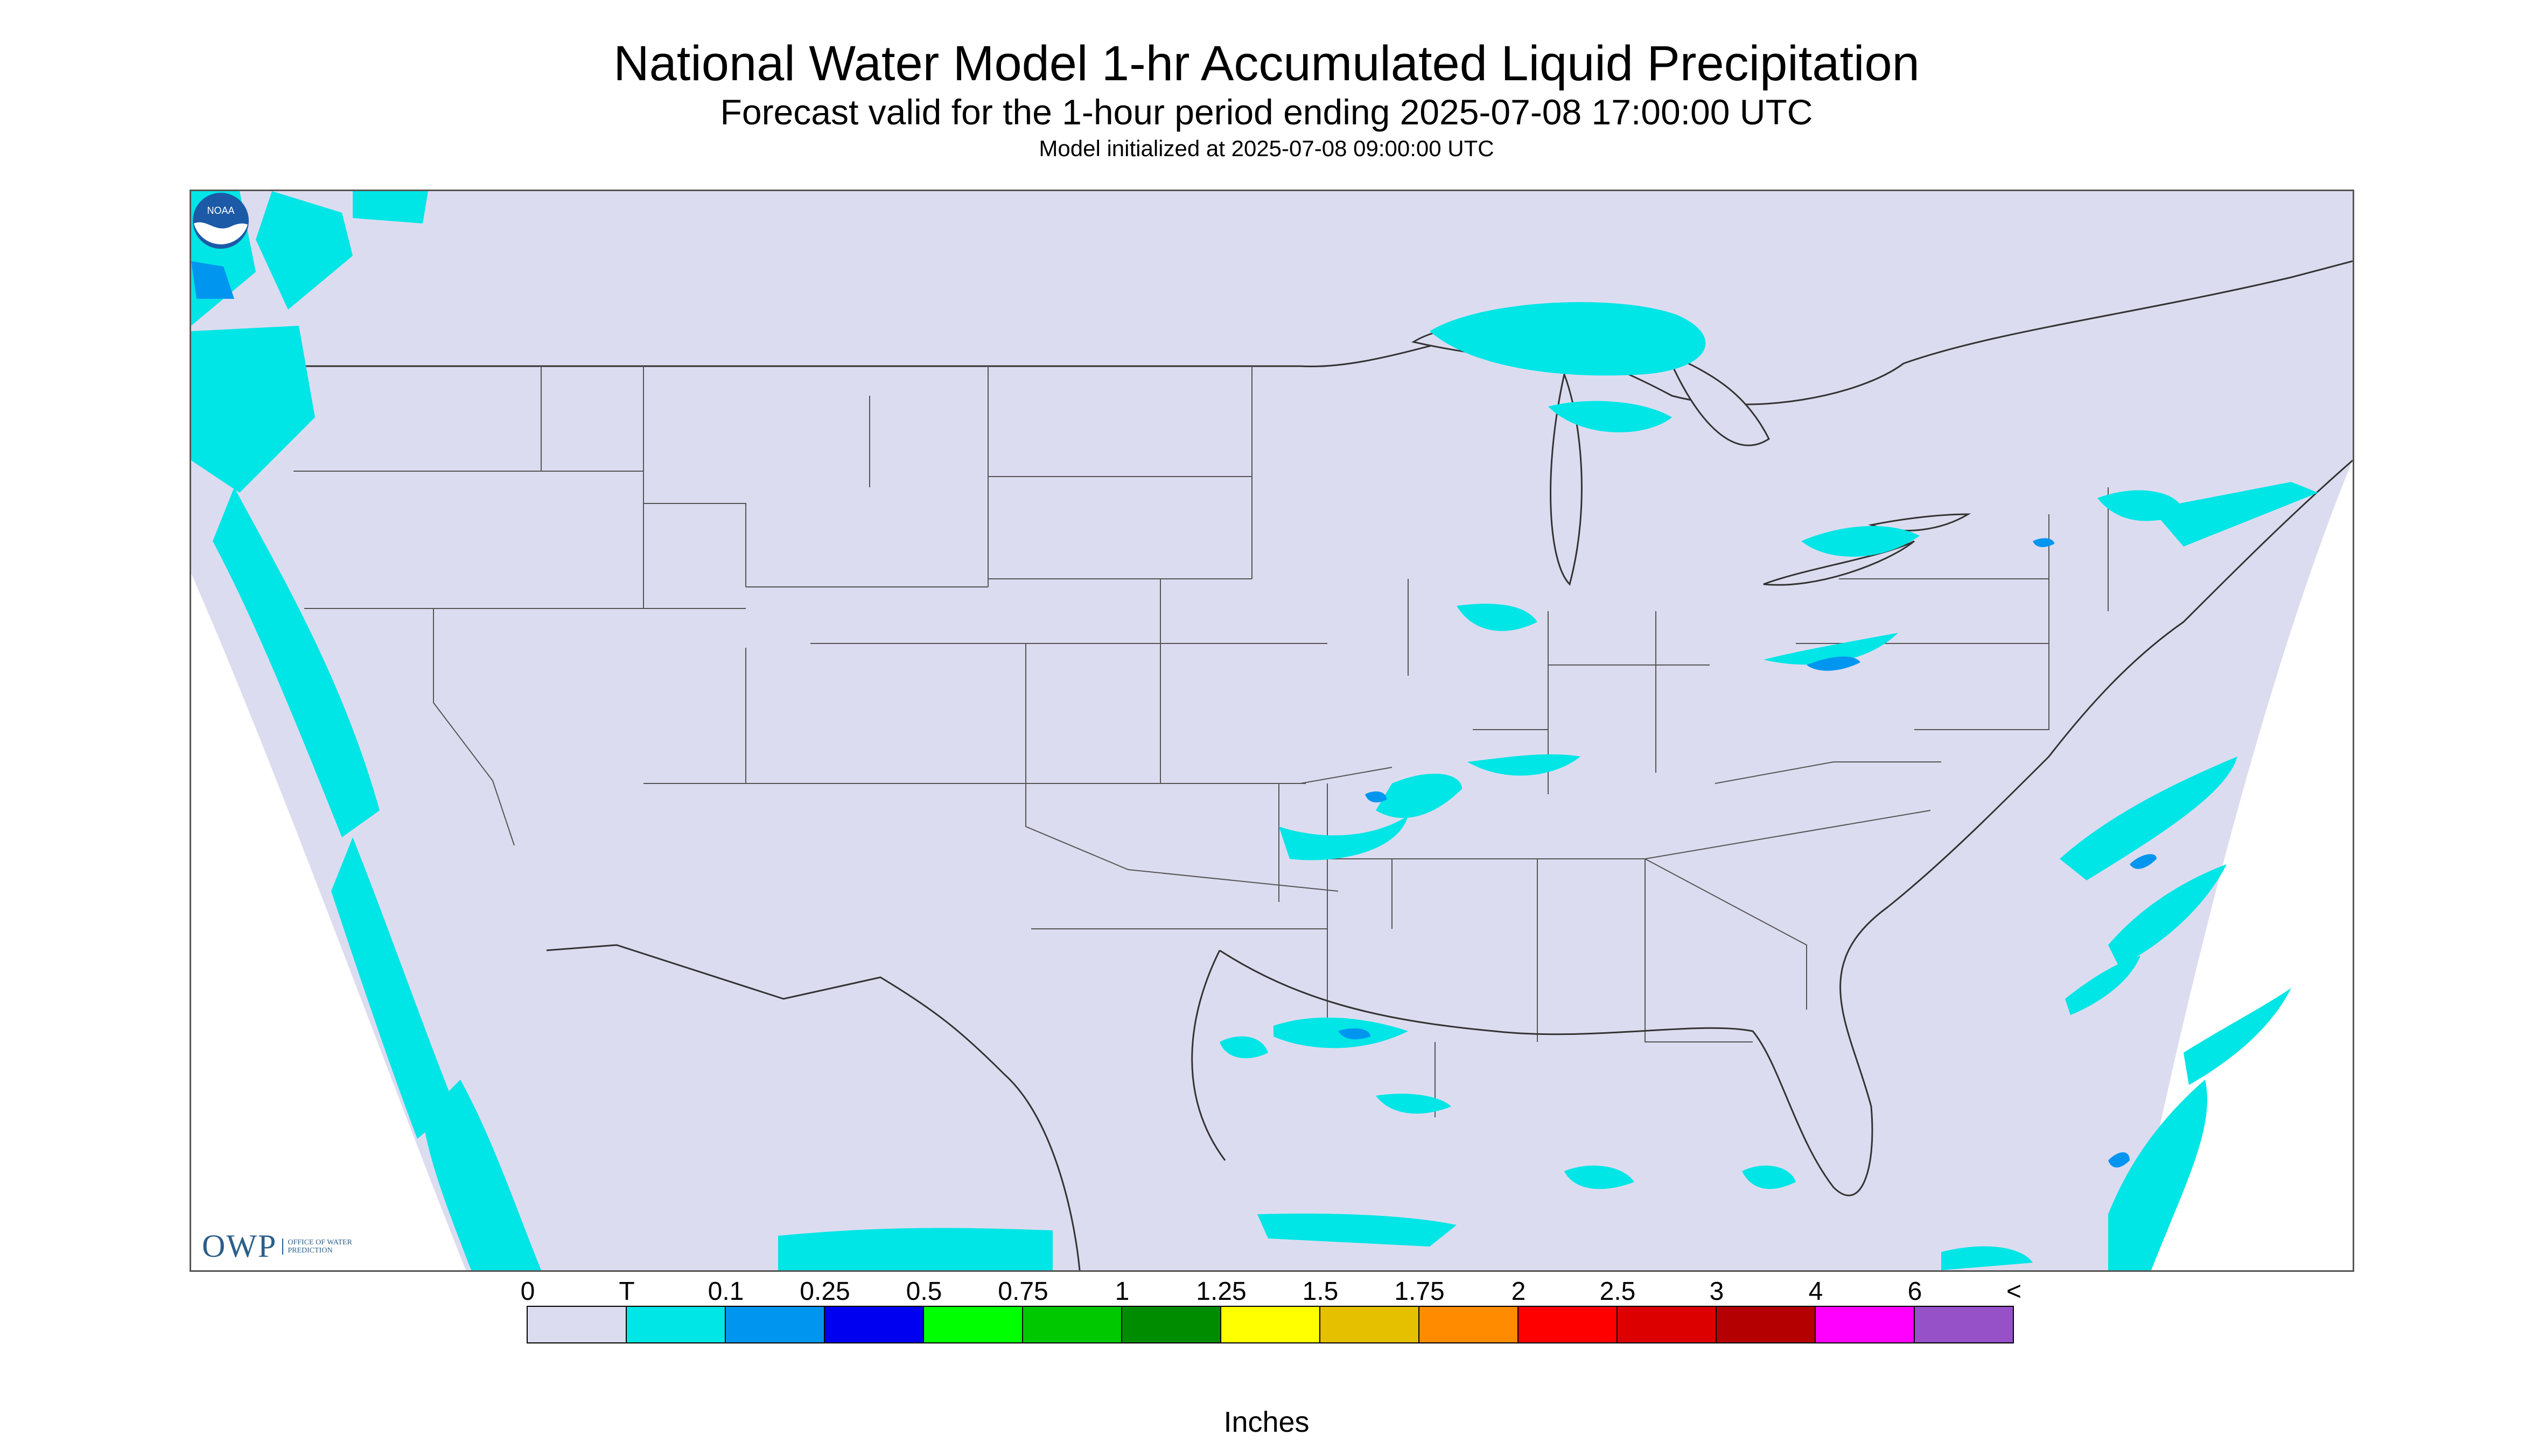 This screenshot has width=2533, height=1456. What do you see at coordinates (280, 1246) in the screenshot?
I see `owp-logo: OWP OFFICE OF WATER PREDICTION` at bounding box center [280, 1246].